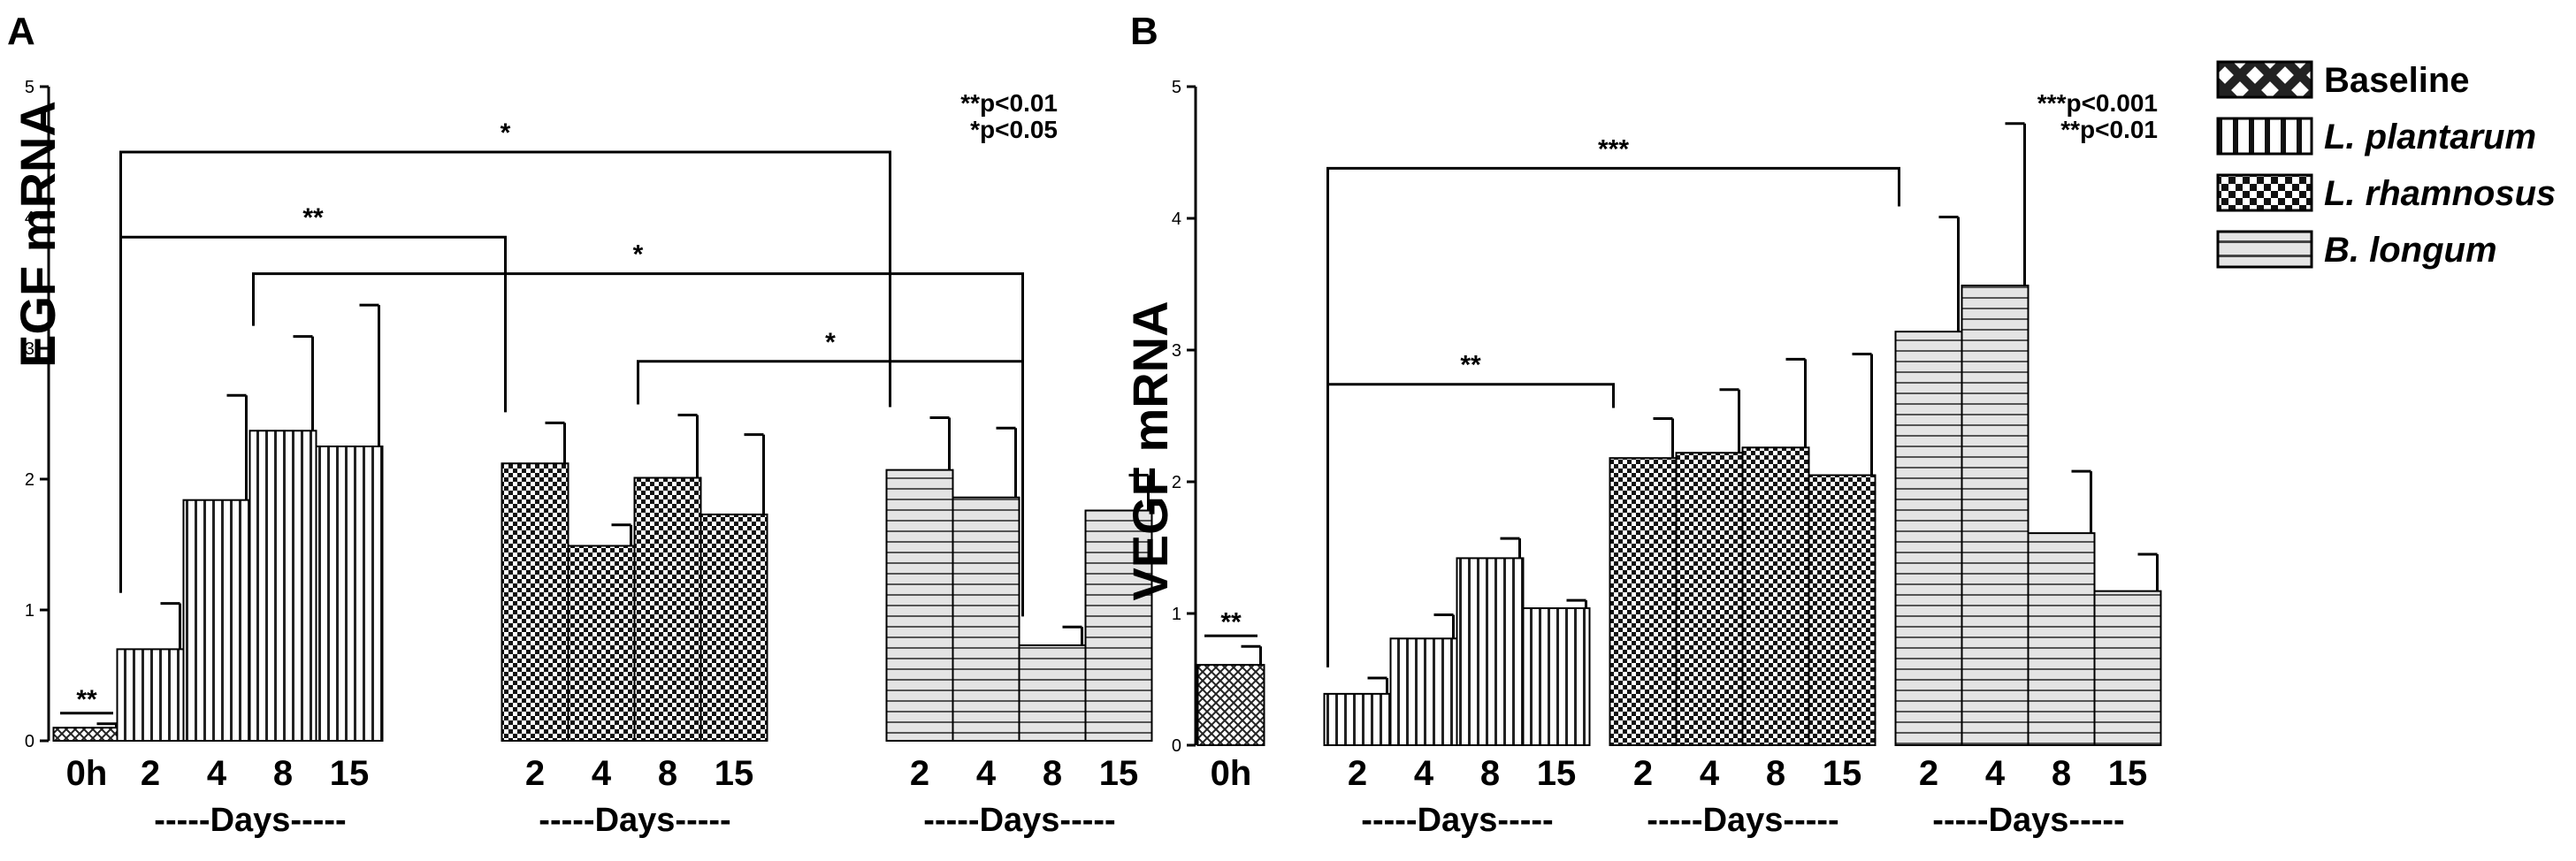 This screenshot has width=2576, height=861. I want to click on panel-a-axes: 0 1 2 3 4 5, so click(38, 414).